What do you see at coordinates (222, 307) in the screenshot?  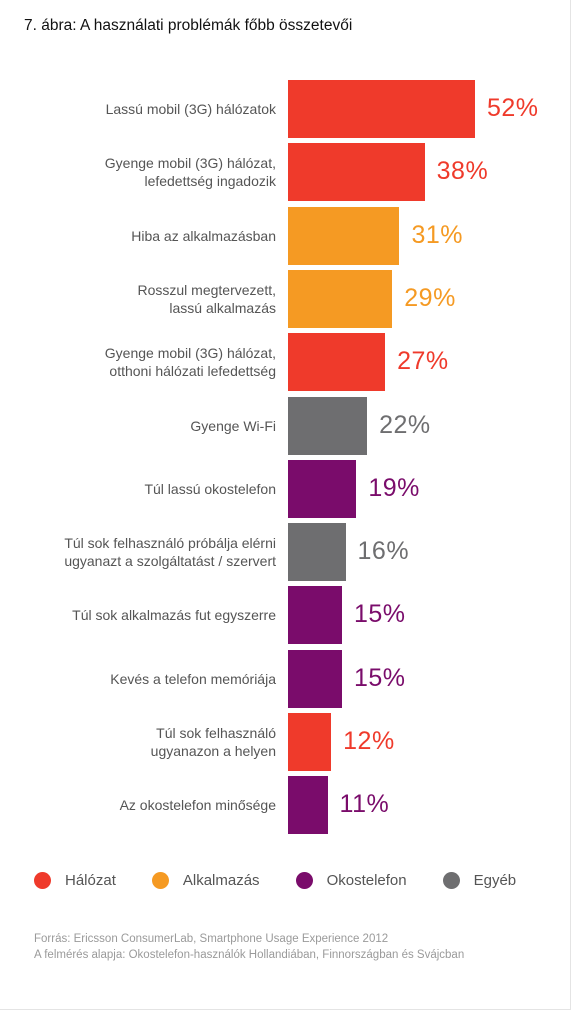 I see `category-label-line: lassú alkalmazás` at bounding box center [222, 307].